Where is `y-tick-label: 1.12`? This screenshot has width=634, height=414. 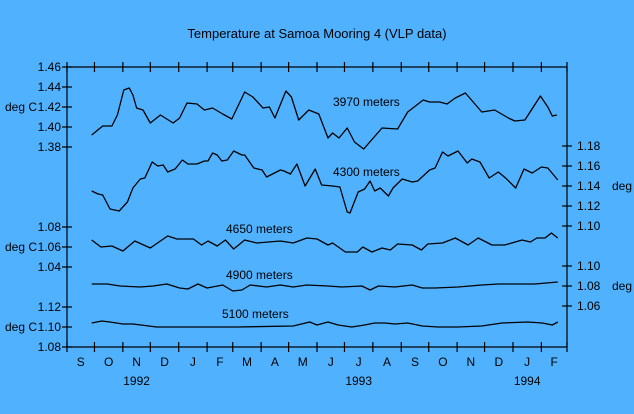
y-tick-label: 1.12 is located at coordinates (50, 307).